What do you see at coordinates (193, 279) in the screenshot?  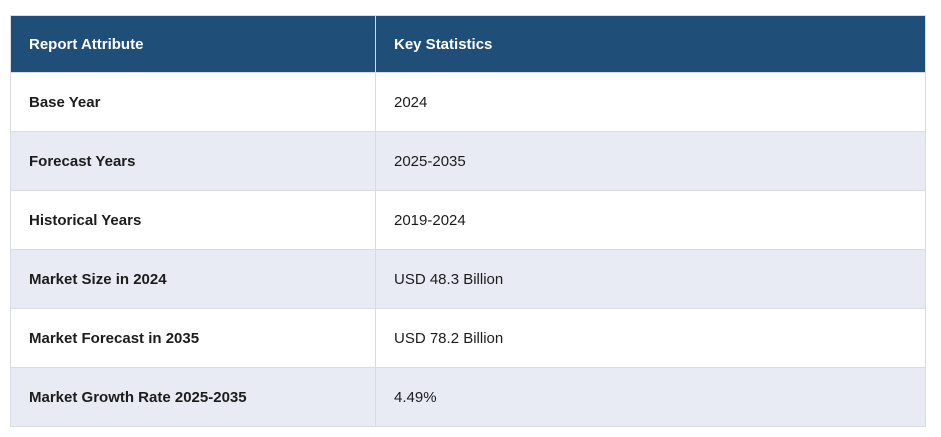 I see `attribute-cell-market-size: Market Size in 2024` at bounding box center [193, 279].